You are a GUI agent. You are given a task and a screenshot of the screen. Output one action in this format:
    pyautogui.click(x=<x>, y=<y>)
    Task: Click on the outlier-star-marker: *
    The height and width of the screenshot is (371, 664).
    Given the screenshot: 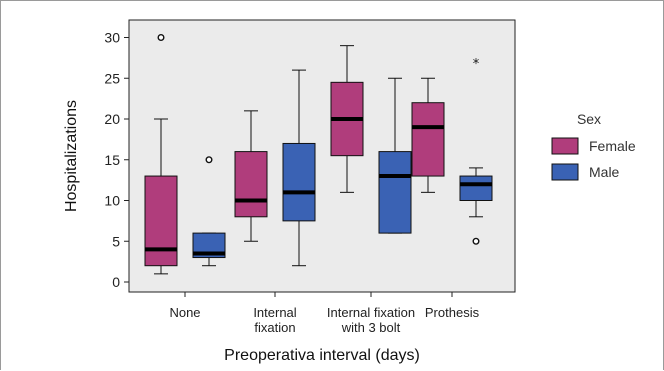 What is the action you would take?
    pyautogui.click(x=476, y=64)
    